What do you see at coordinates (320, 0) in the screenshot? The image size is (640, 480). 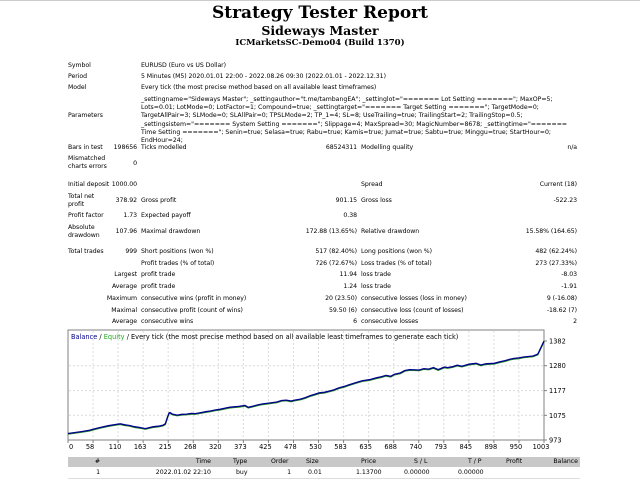 I see `top-border` at bounding box center [320, 0].